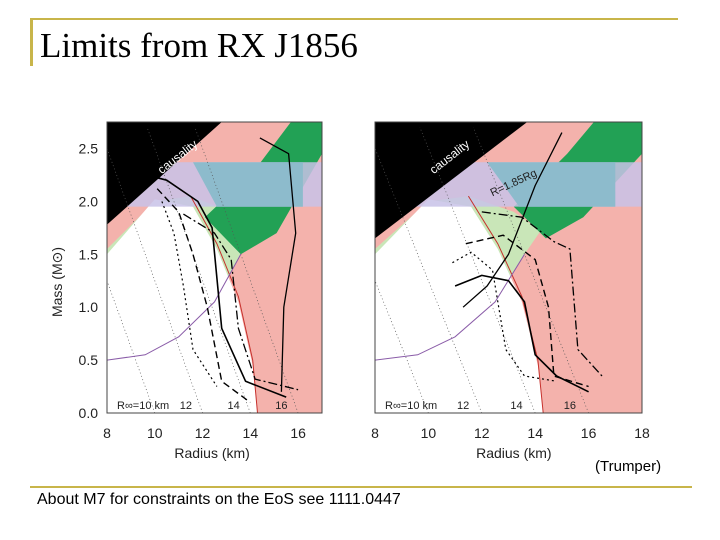  What do you see at coordinates (281, 406) in the screenshot?
I see `left-iso-radius-label: 16` at bounding box center [281, 406].